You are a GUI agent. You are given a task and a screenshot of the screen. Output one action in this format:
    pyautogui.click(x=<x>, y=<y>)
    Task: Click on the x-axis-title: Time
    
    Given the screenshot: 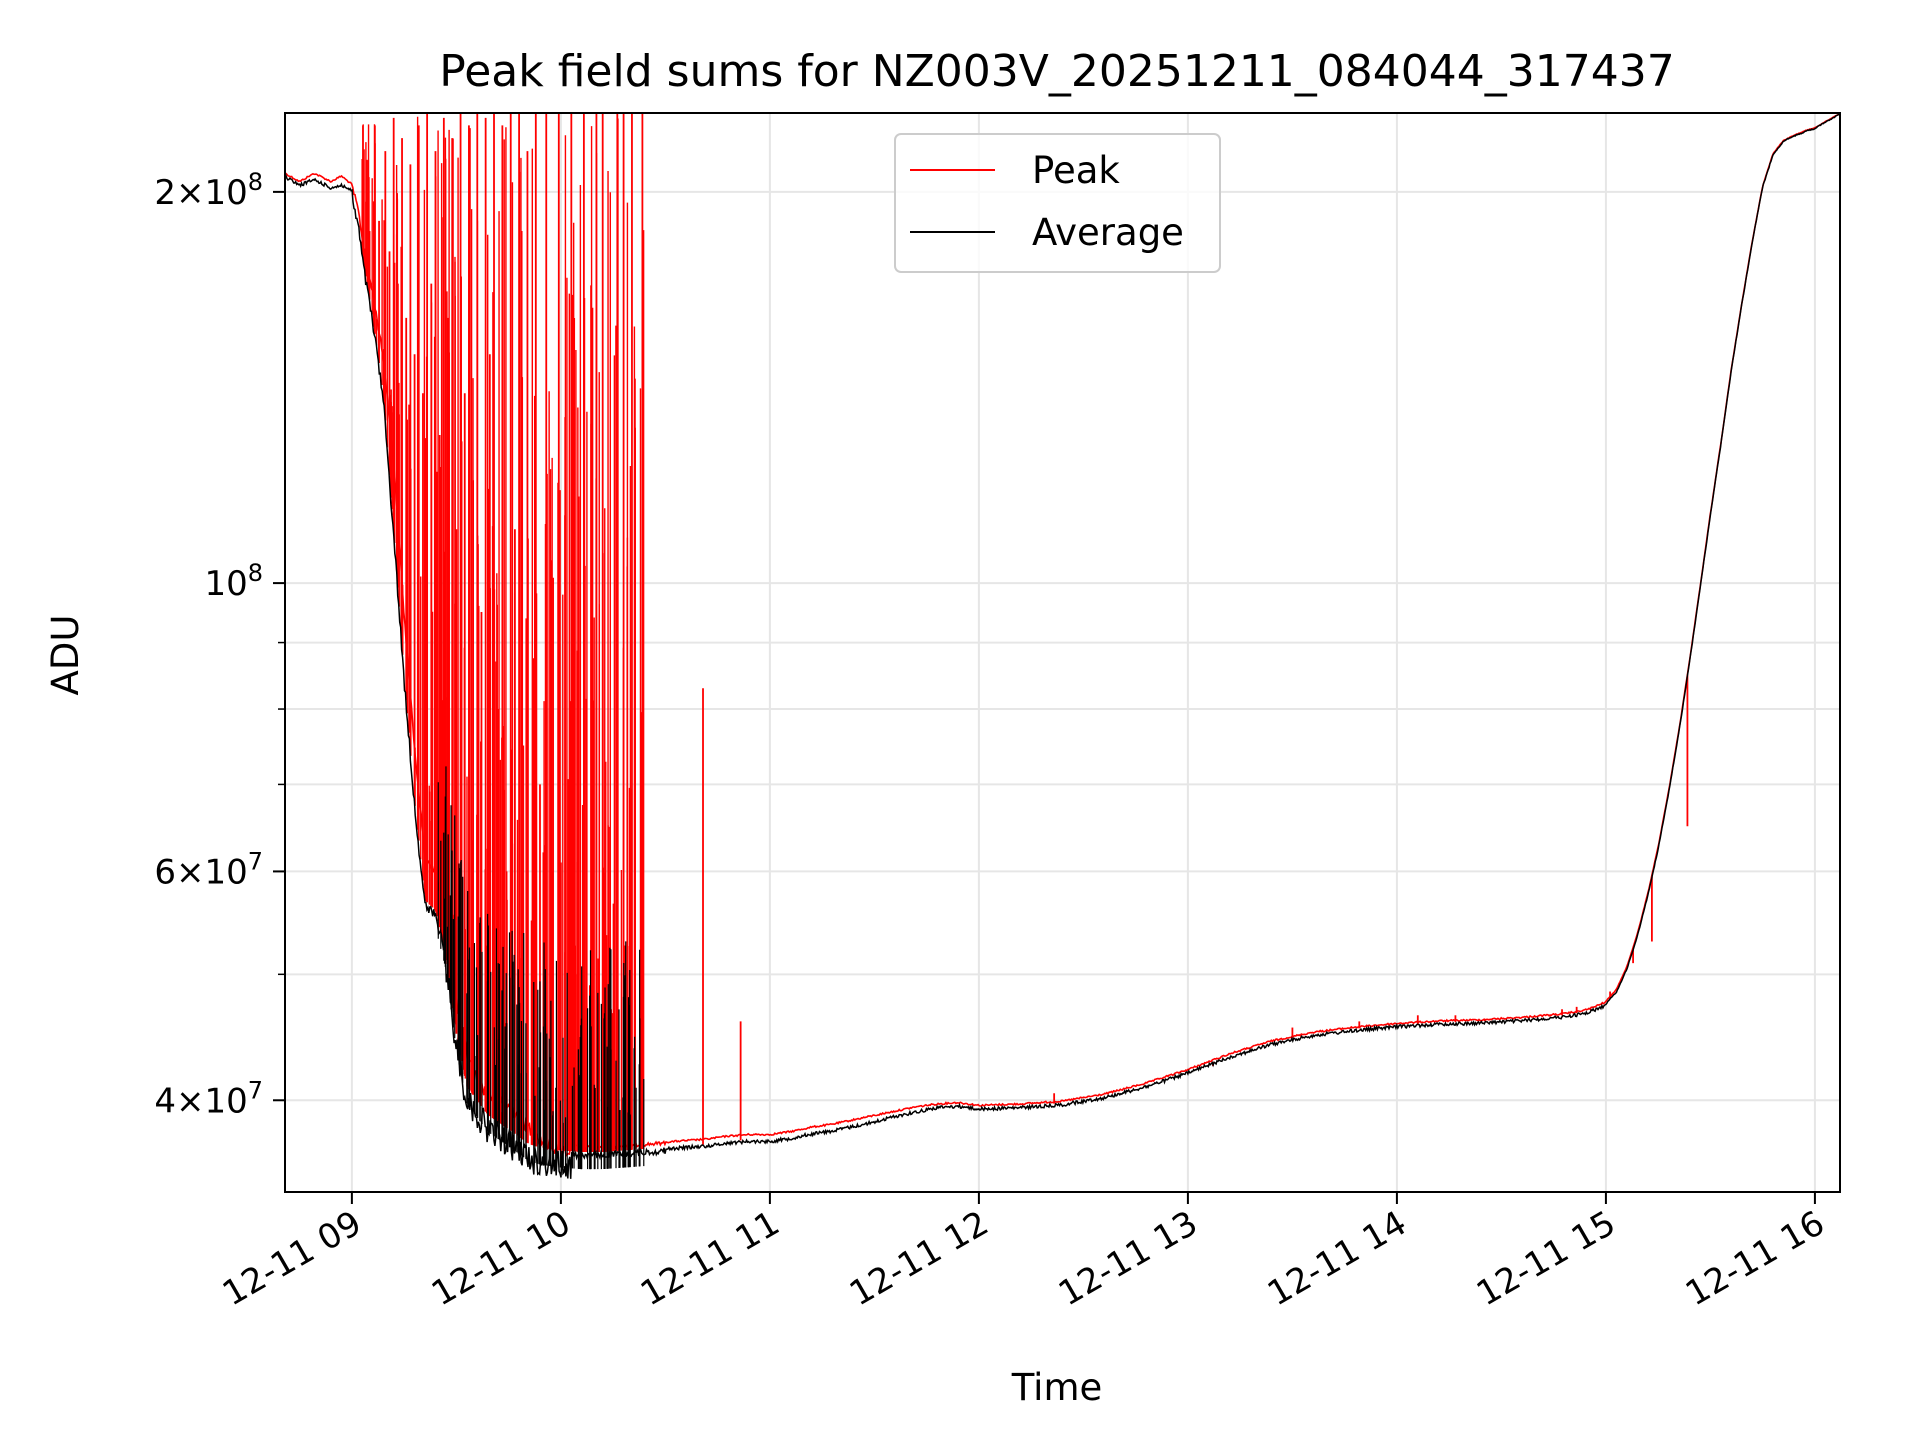 What is the action you would take?
    pyautogui.click(x=1057, y=1387)
    